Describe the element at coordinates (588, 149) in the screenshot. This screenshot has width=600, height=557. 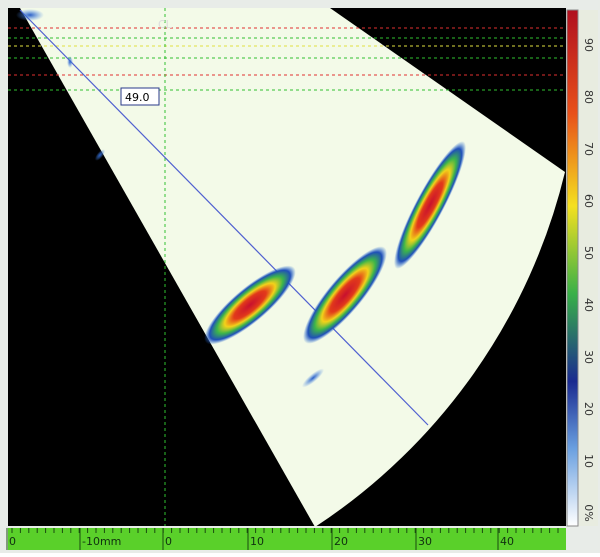
I see `color-scale-label: 70` at that location.